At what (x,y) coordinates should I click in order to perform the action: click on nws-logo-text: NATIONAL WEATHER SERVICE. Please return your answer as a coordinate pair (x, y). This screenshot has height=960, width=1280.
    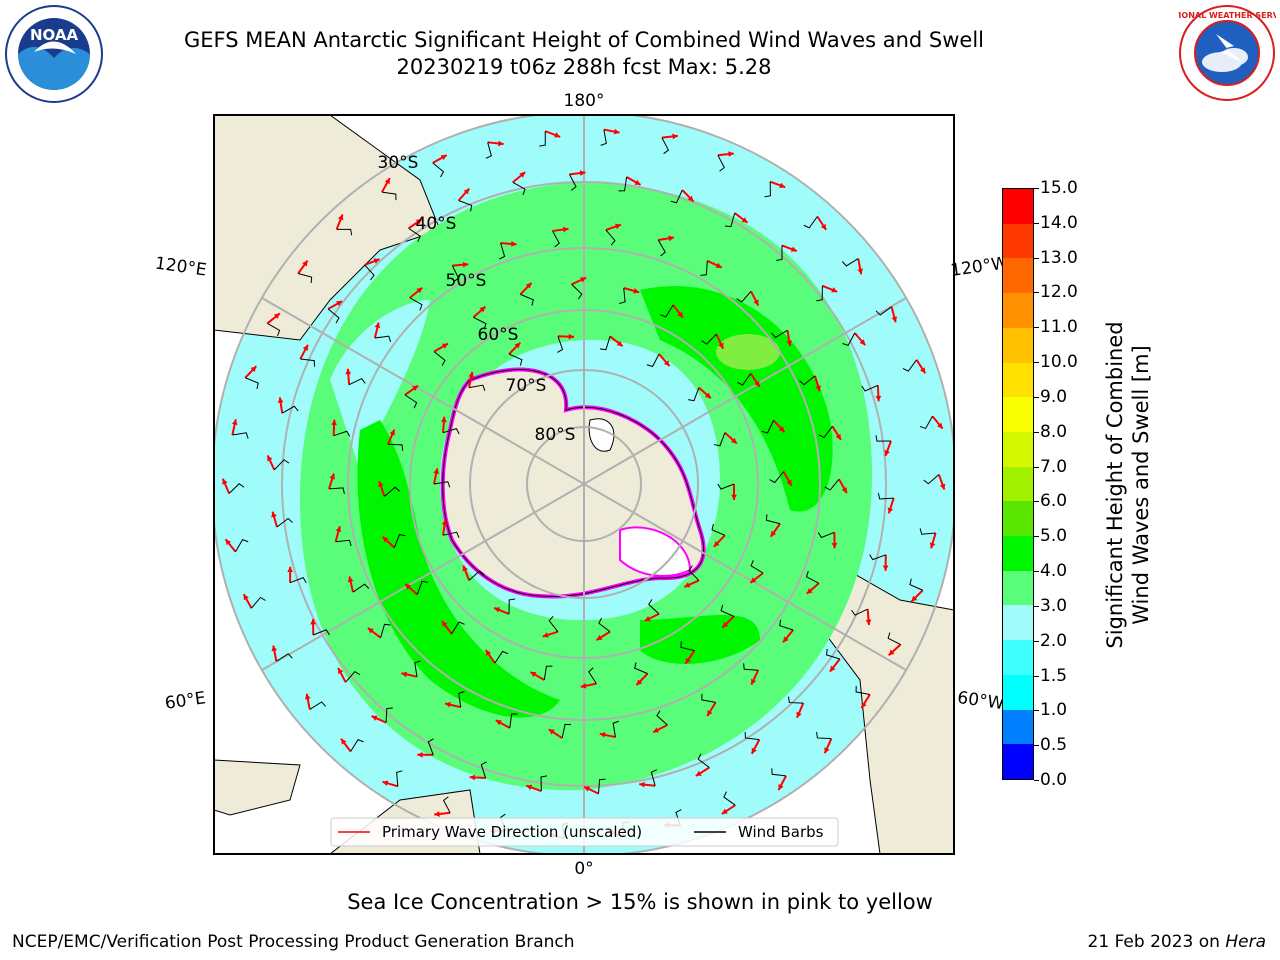
    Looking at the image, I should click on (1227, 15).